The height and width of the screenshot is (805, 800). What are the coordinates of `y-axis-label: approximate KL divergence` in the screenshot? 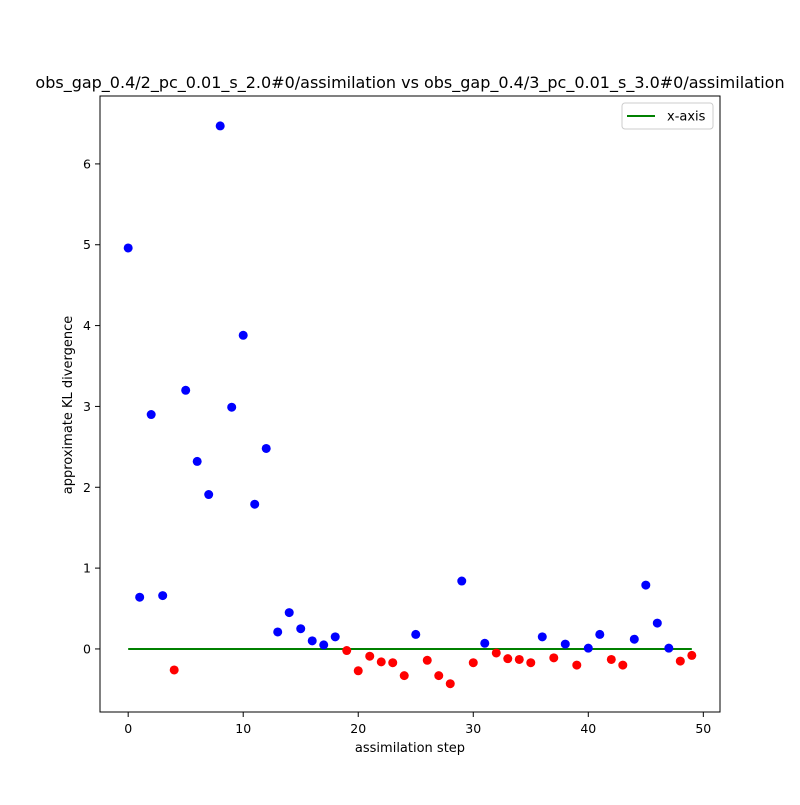 It's located at (68, 405).